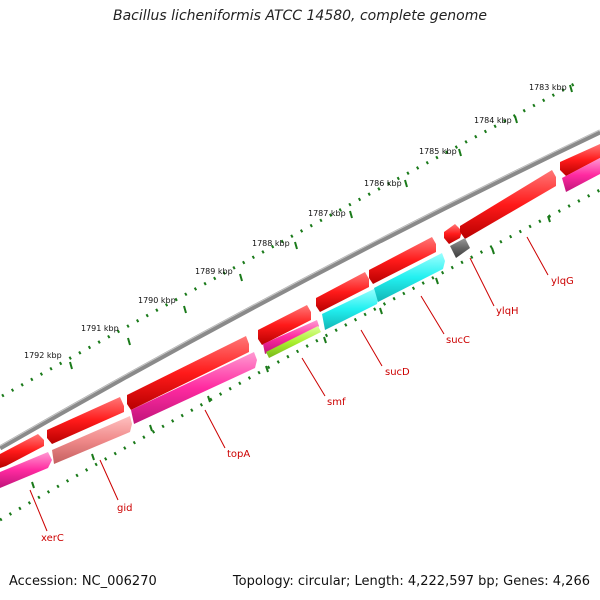 The width and height of the screenshot is (600, 600). Describe the element at coordinates (327, 213) in the screenshot. I see `kbp-label-1787: 1787 kbp` at that location.